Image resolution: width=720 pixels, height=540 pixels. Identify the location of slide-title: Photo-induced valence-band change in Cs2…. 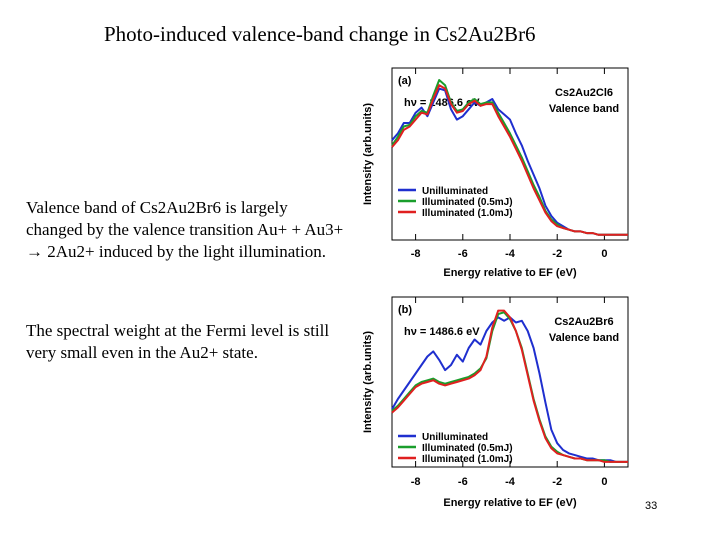
(320, 34).